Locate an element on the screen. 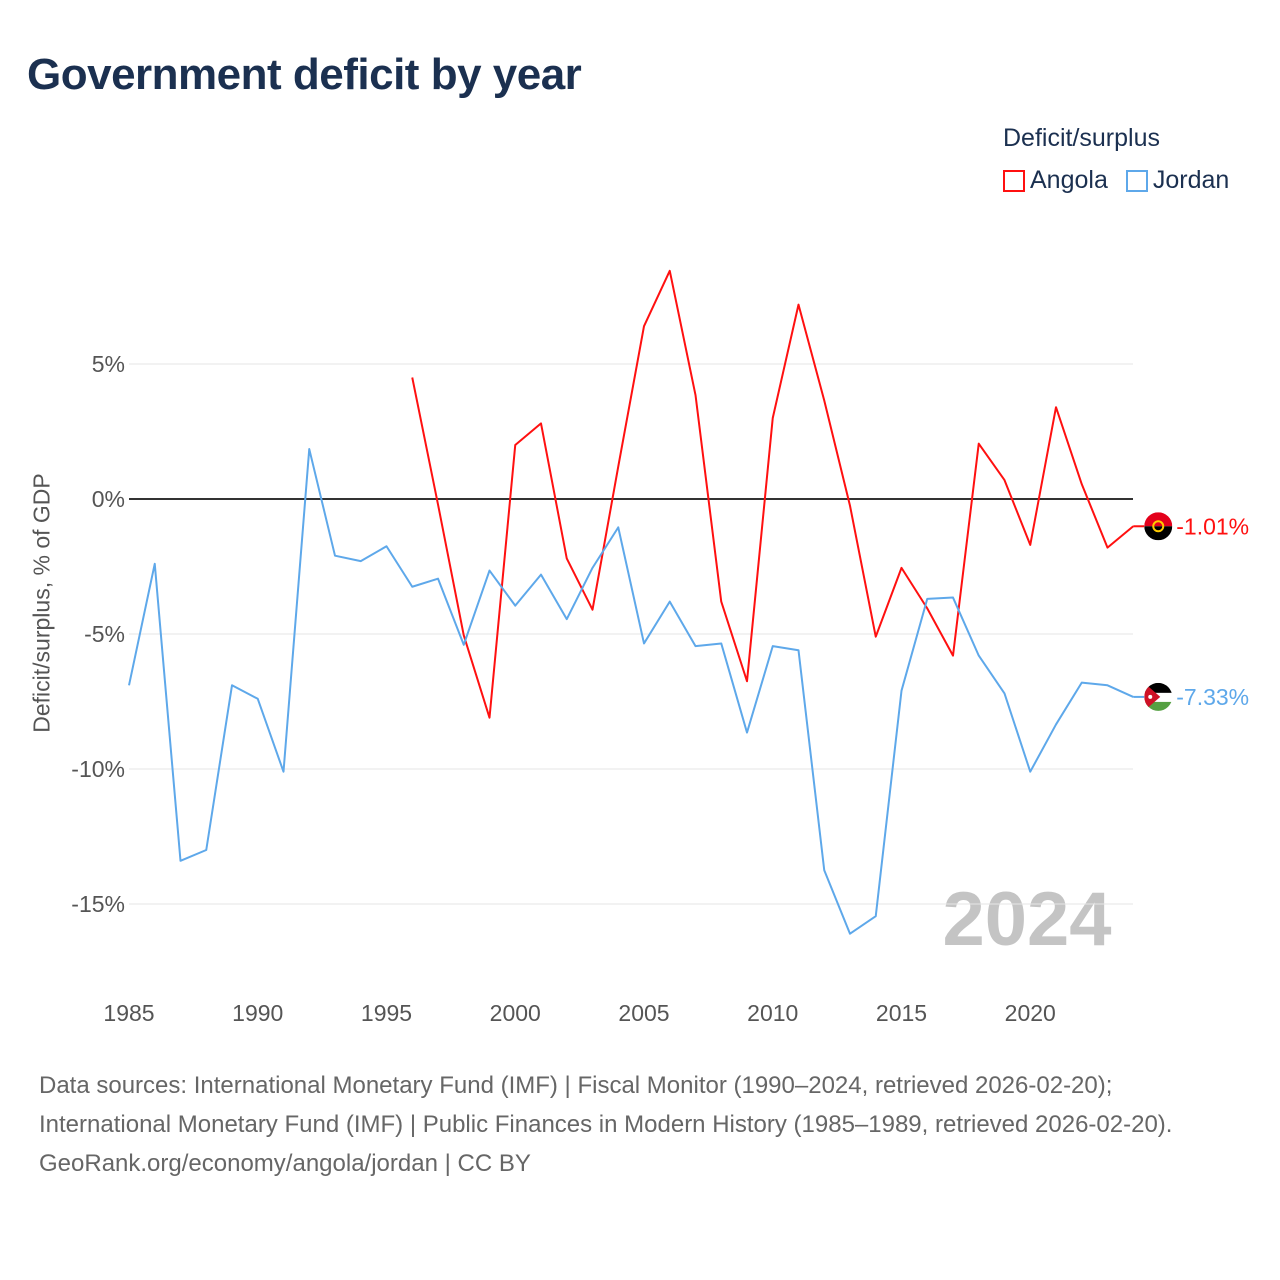 The height and width of the screenshot is (1280, 1280). legend-swatch-angola is located at coordinates (1014, 180).